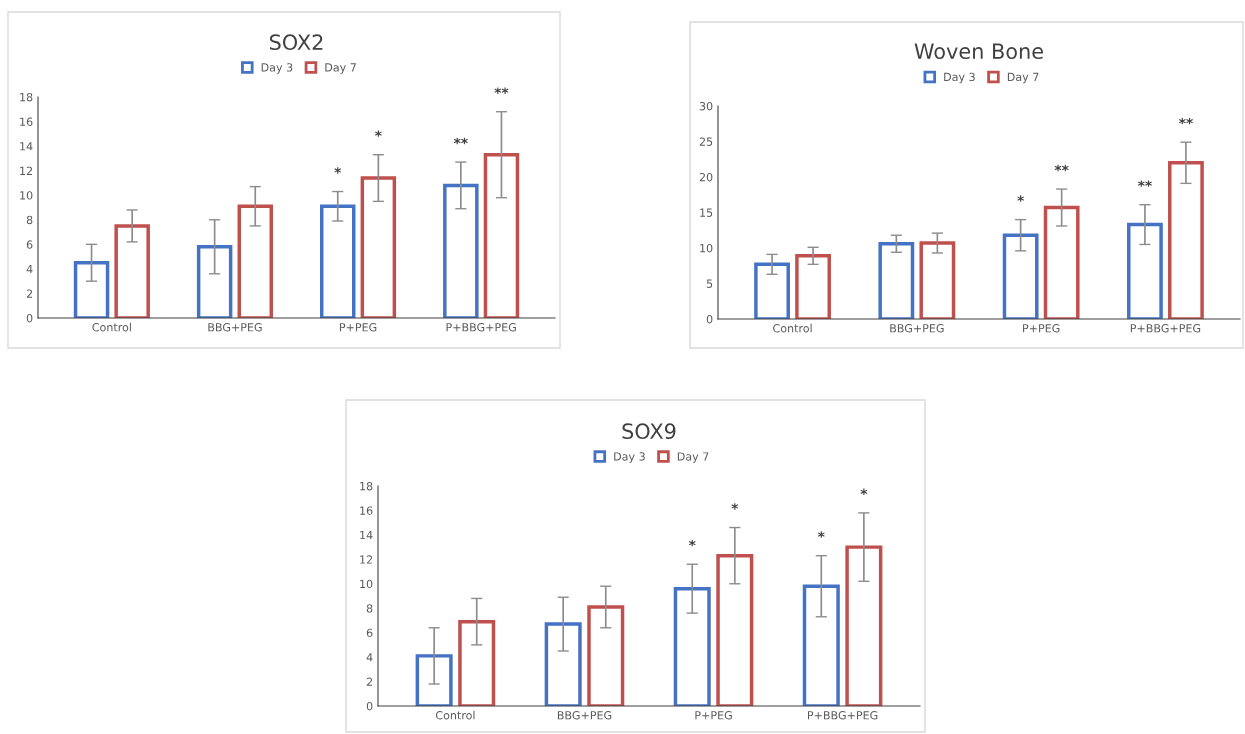 The height and width of the screenshot is (734, 1245). What do you see at coordinates (296, 42) in the screenshot?
I see `chart-title: SOX2` at bounding box center [296, 42].